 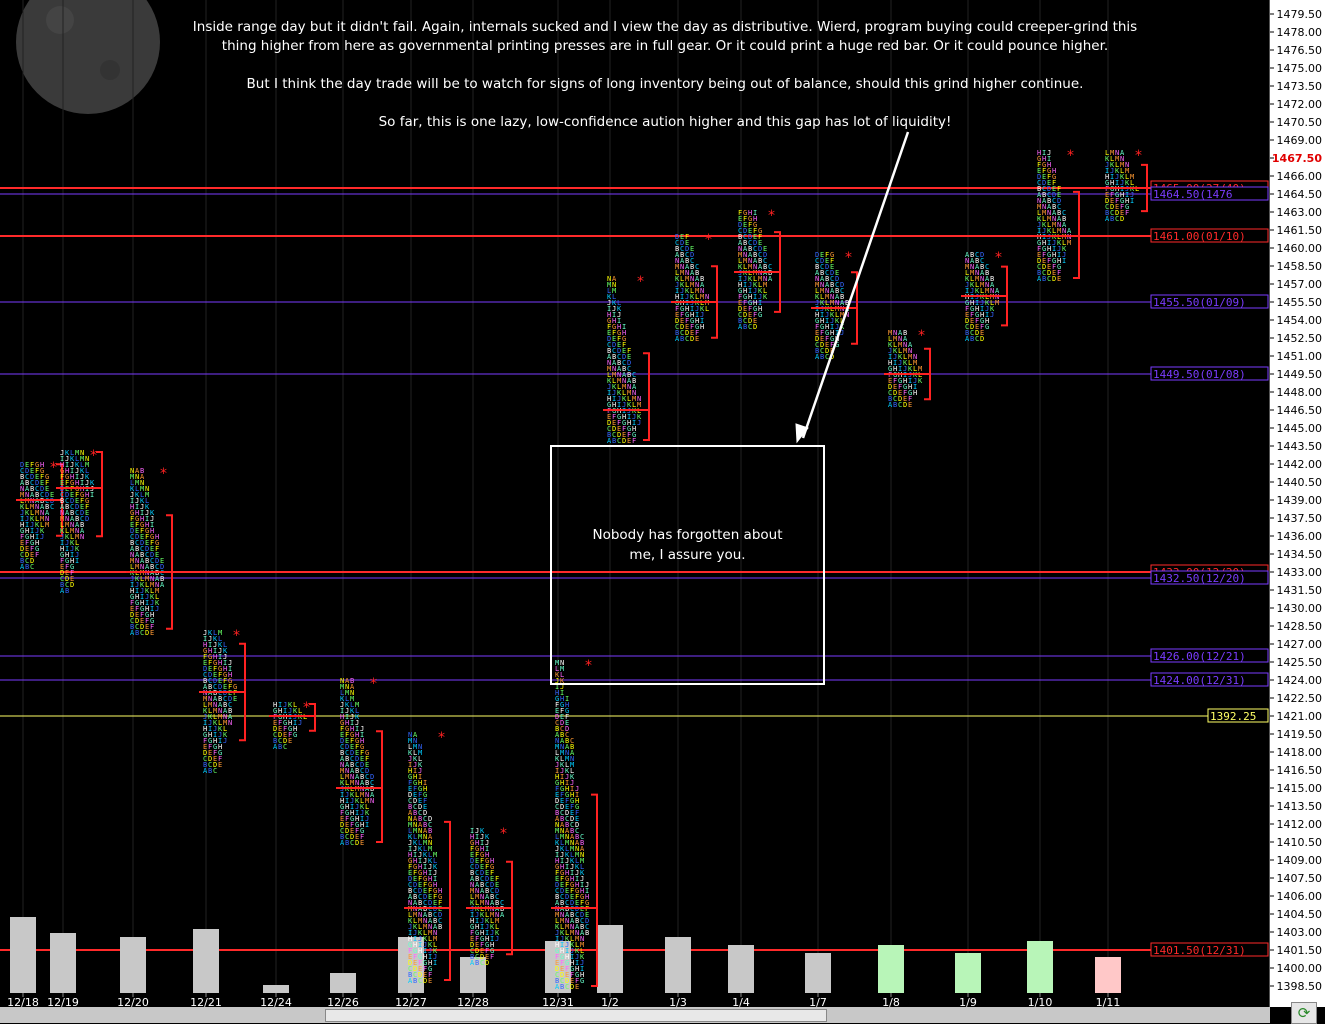 I want to click on horizontal-scrollbar, so click(x=635, y=1015).